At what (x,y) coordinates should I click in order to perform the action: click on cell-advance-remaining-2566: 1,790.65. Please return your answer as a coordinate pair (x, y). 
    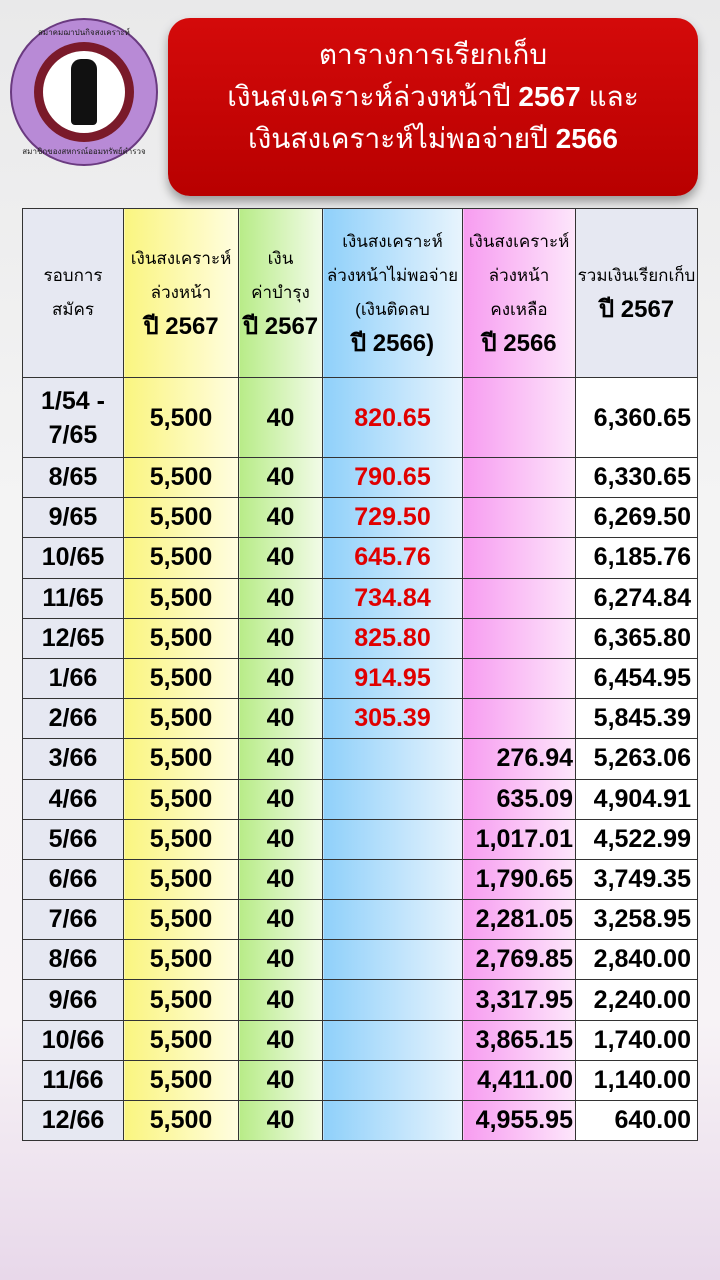
    Looking at the image, I should click on (519, 879).